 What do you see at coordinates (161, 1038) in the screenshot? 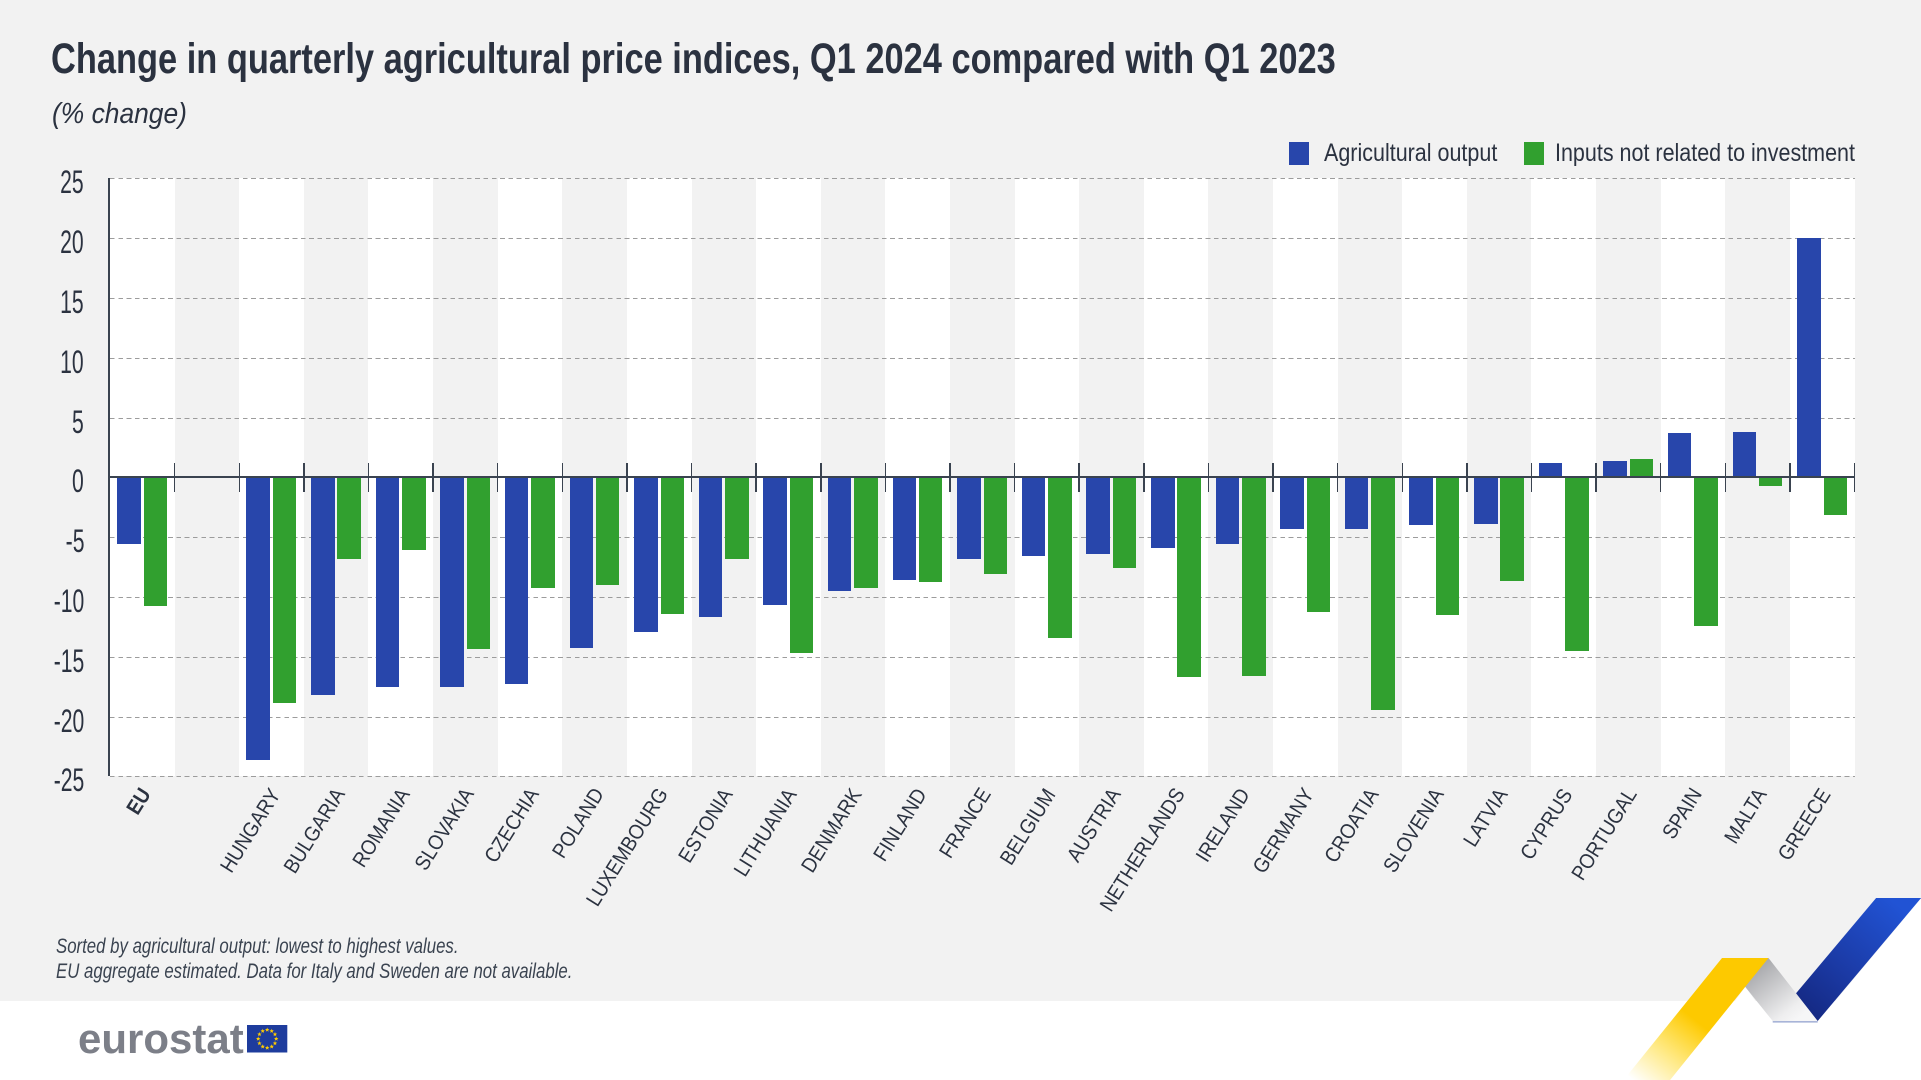
I see `svg-text: eurostat` at bounding box center [161, 1038].